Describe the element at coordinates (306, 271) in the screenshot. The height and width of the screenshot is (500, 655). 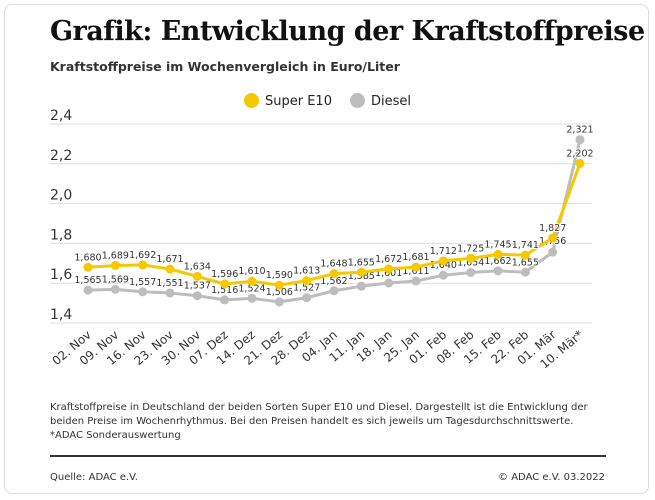
I see `data-label: 1,613` at that location.